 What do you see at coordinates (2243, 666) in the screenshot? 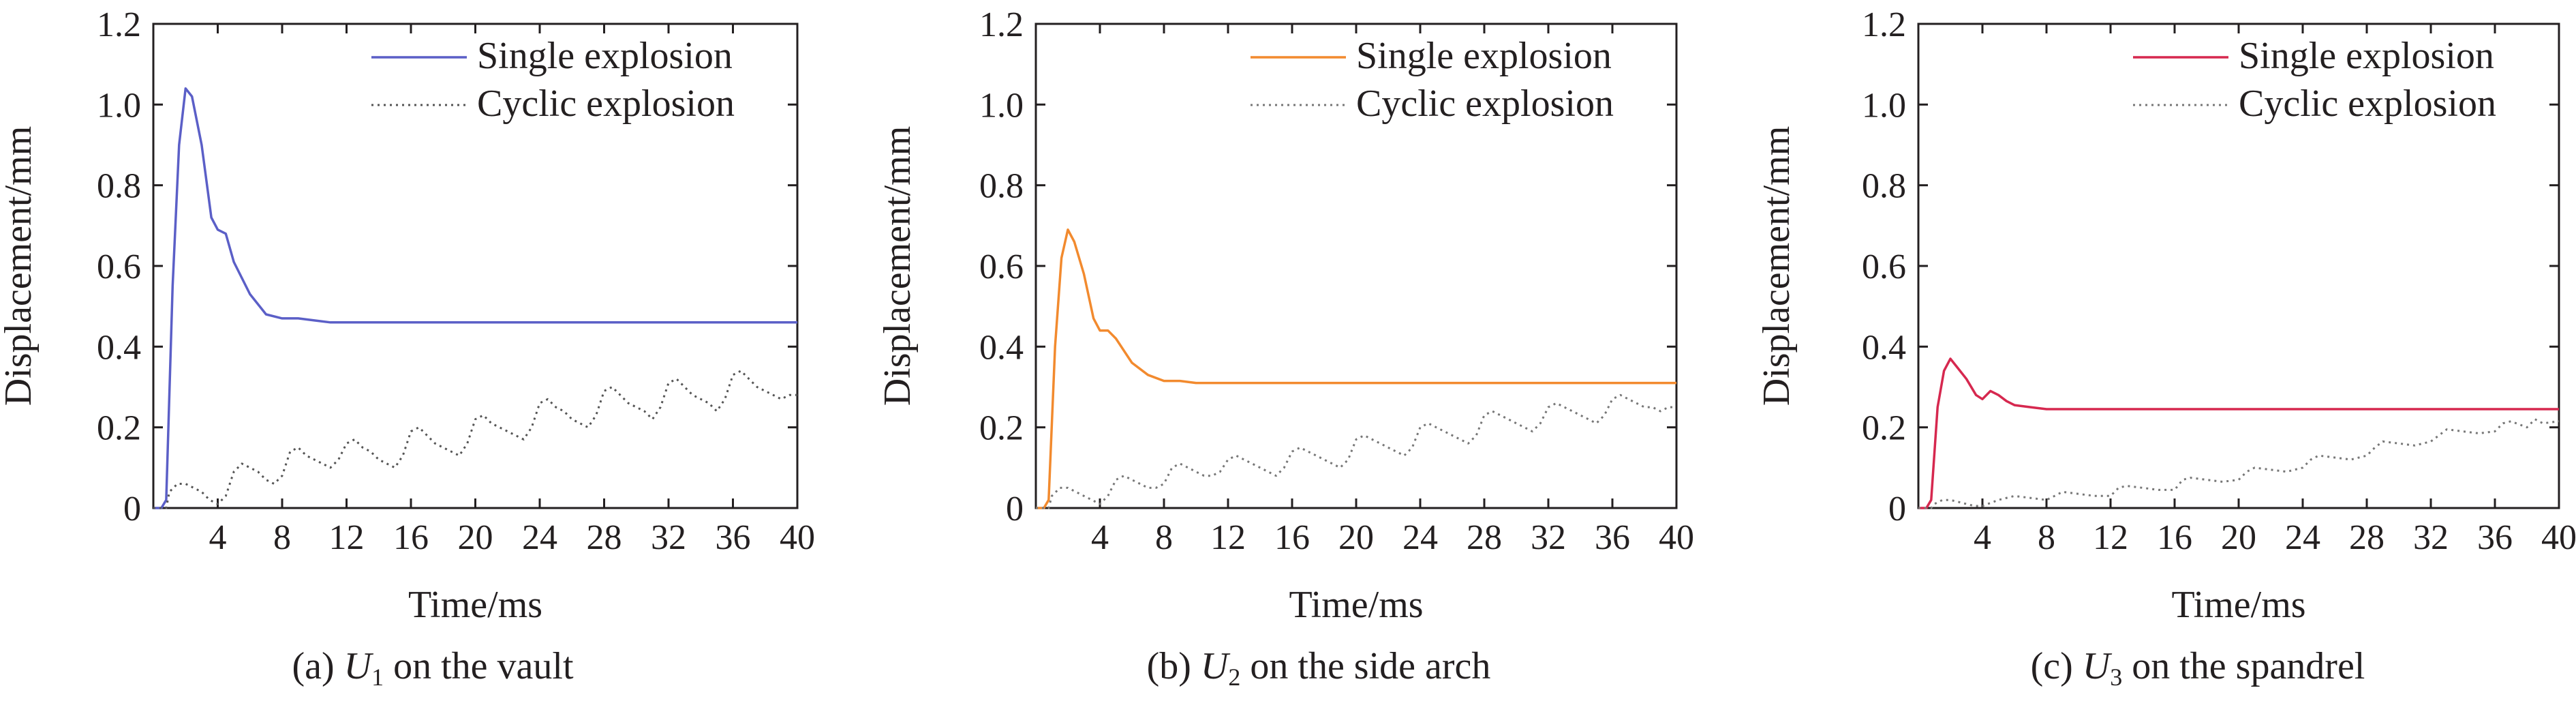
I see `caption-c-text: on the spandrel` at bounding box center [2243, 666].